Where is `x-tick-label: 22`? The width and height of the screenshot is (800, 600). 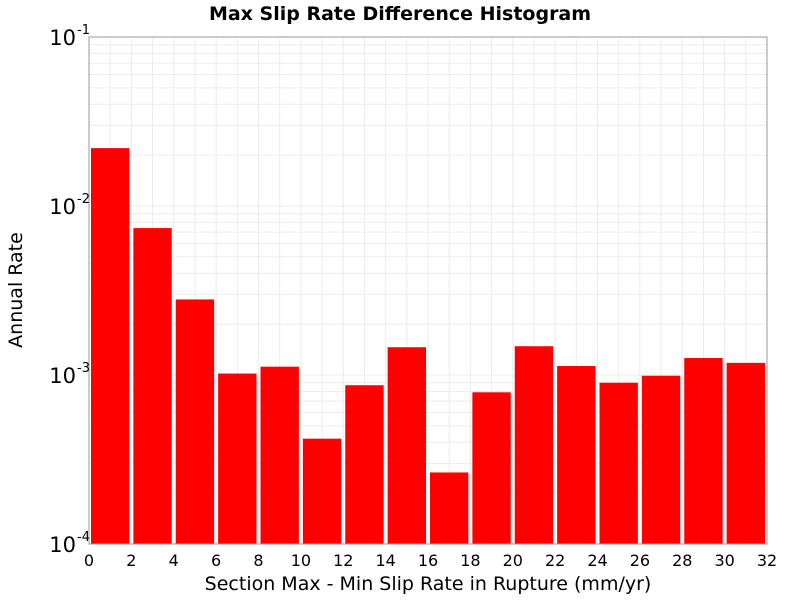
x-tick-label: 22 is located at coordinates (555, 560).